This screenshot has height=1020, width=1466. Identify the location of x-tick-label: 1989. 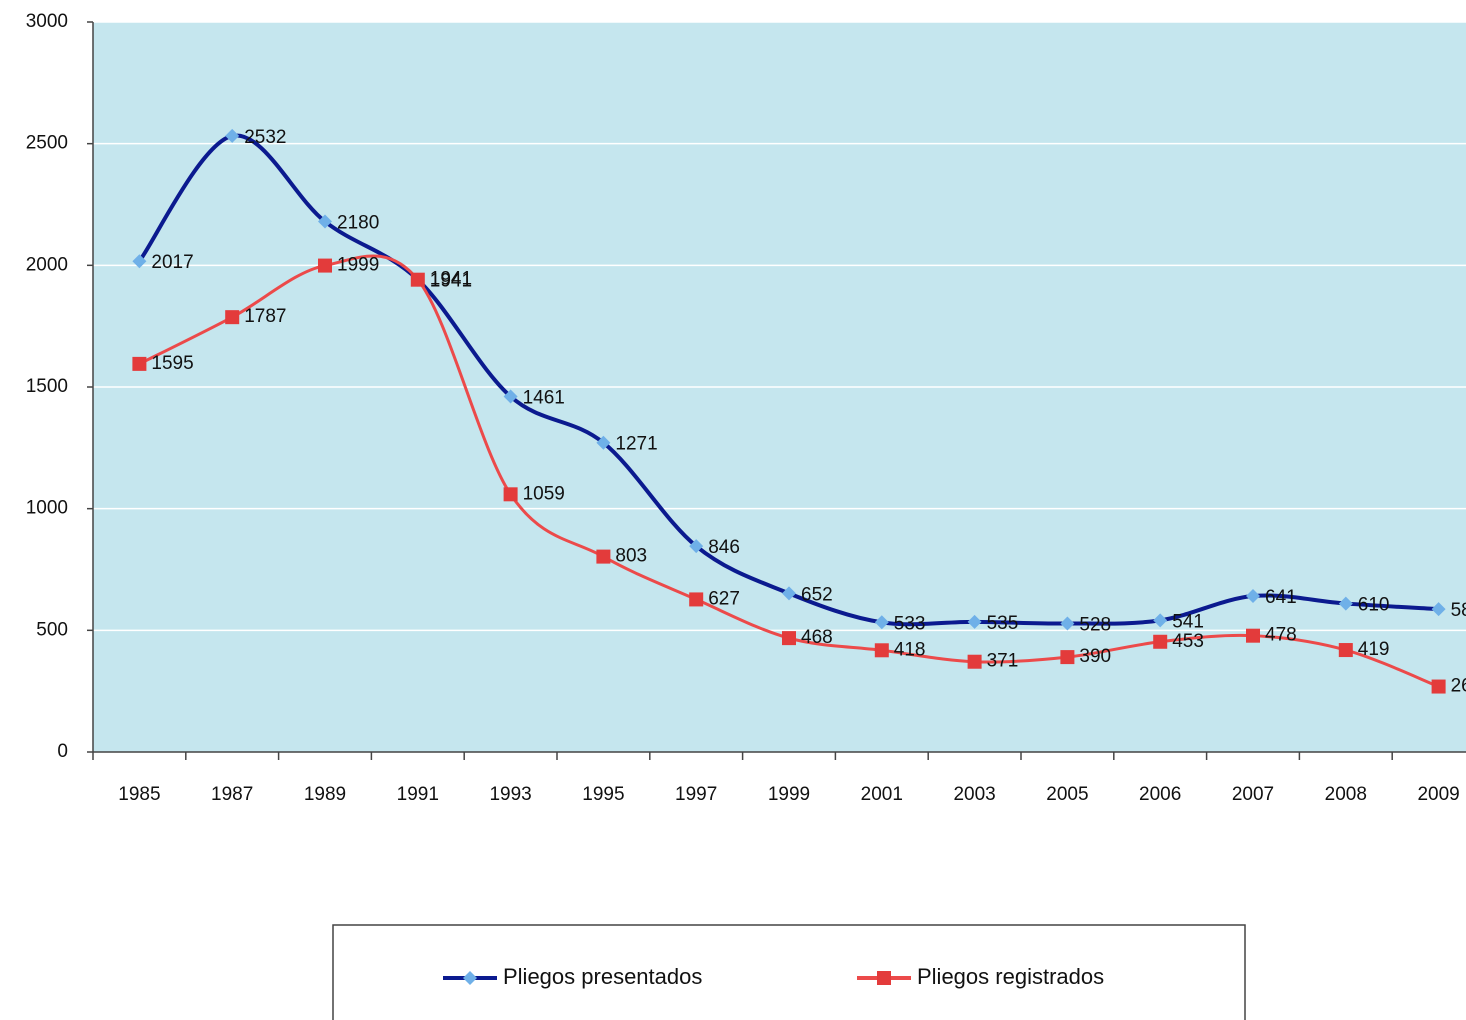
(325, 794).